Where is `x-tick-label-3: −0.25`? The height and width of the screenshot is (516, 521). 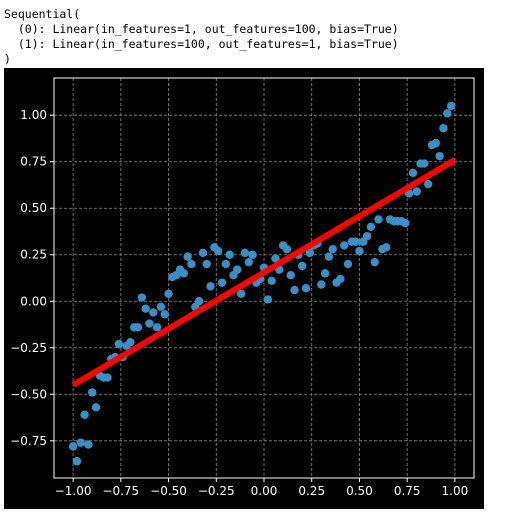 x-tick-label-3: −0.25 is located at coordinates (216, 491).